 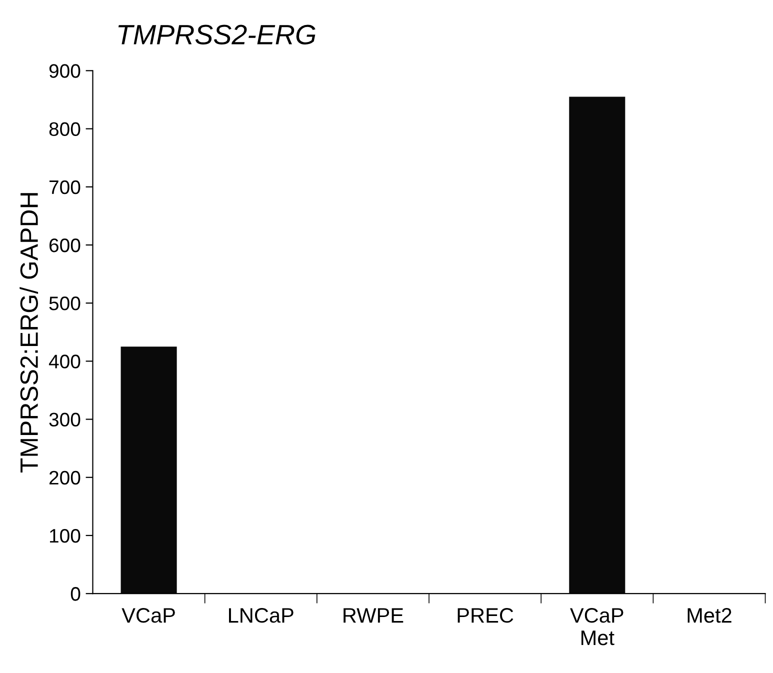 I want to click on y-tick-label: 300, so click(x=64, y=419).